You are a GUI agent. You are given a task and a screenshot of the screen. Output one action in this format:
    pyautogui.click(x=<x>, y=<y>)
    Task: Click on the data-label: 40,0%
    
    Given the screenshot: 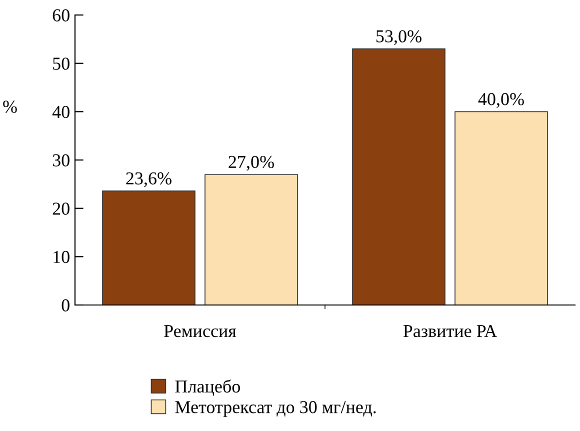 What is the action you would take?
    pyautogui.click(x=501, y=100)
    